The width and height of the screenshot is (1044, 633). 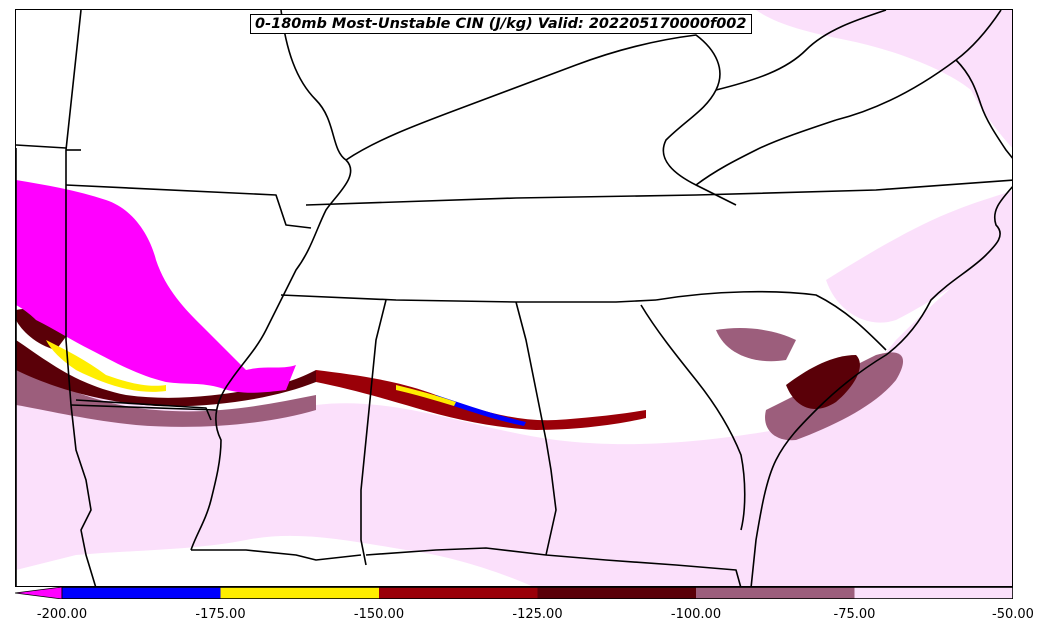 What do you see at coordinates (537, 614) in the screenshot?
I see `colorbar-tick-label: -125.00` at bounding box center [537, 614].